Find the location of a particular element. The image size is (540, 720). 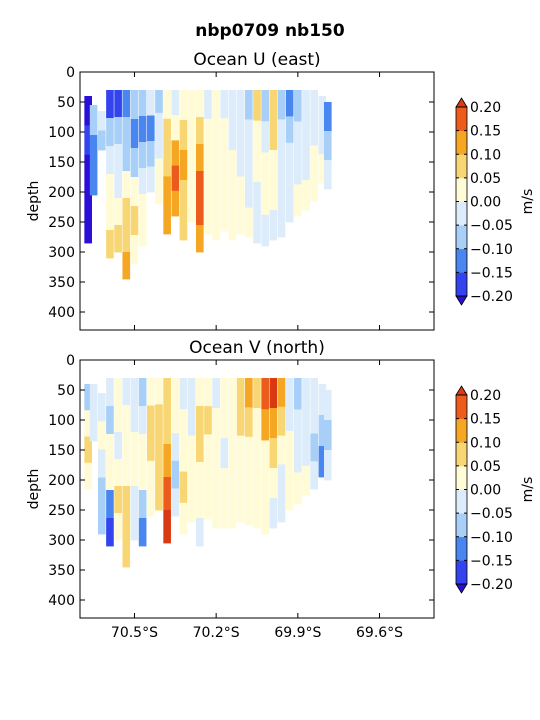

ytick-label-v-2: 100 is located at coordinates (61, 421).